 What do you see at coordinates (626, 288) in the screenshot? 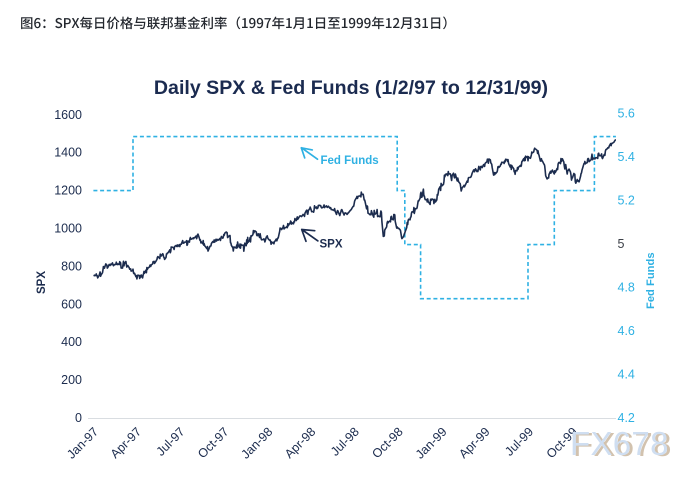
I see `svg-text: 4.8` at bounding box center [626, 288].